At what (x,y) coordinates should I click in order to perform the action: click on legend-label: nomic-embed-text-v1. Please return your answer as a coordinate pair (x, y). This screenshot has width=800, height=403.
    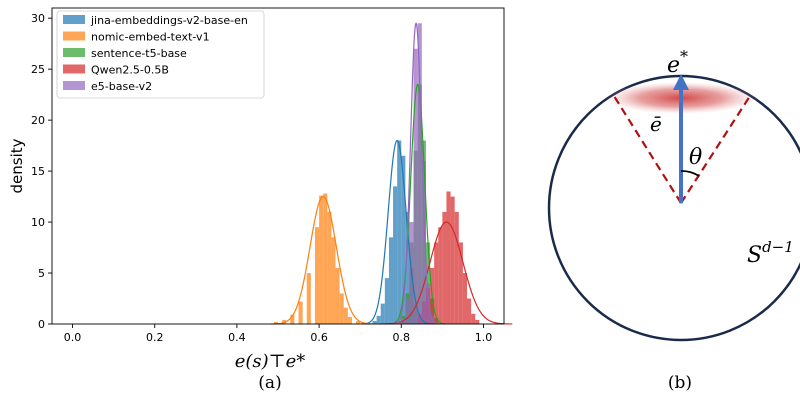
    Looking at the image, I should click on (150, 37).